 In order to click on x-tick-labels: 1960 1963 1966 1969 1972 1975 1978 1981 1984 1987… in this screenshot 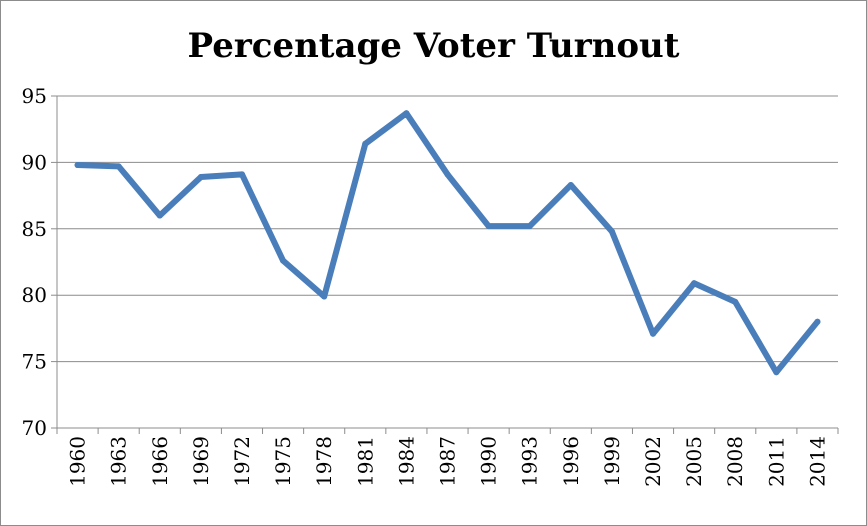, I will do `click(448, 461)`.